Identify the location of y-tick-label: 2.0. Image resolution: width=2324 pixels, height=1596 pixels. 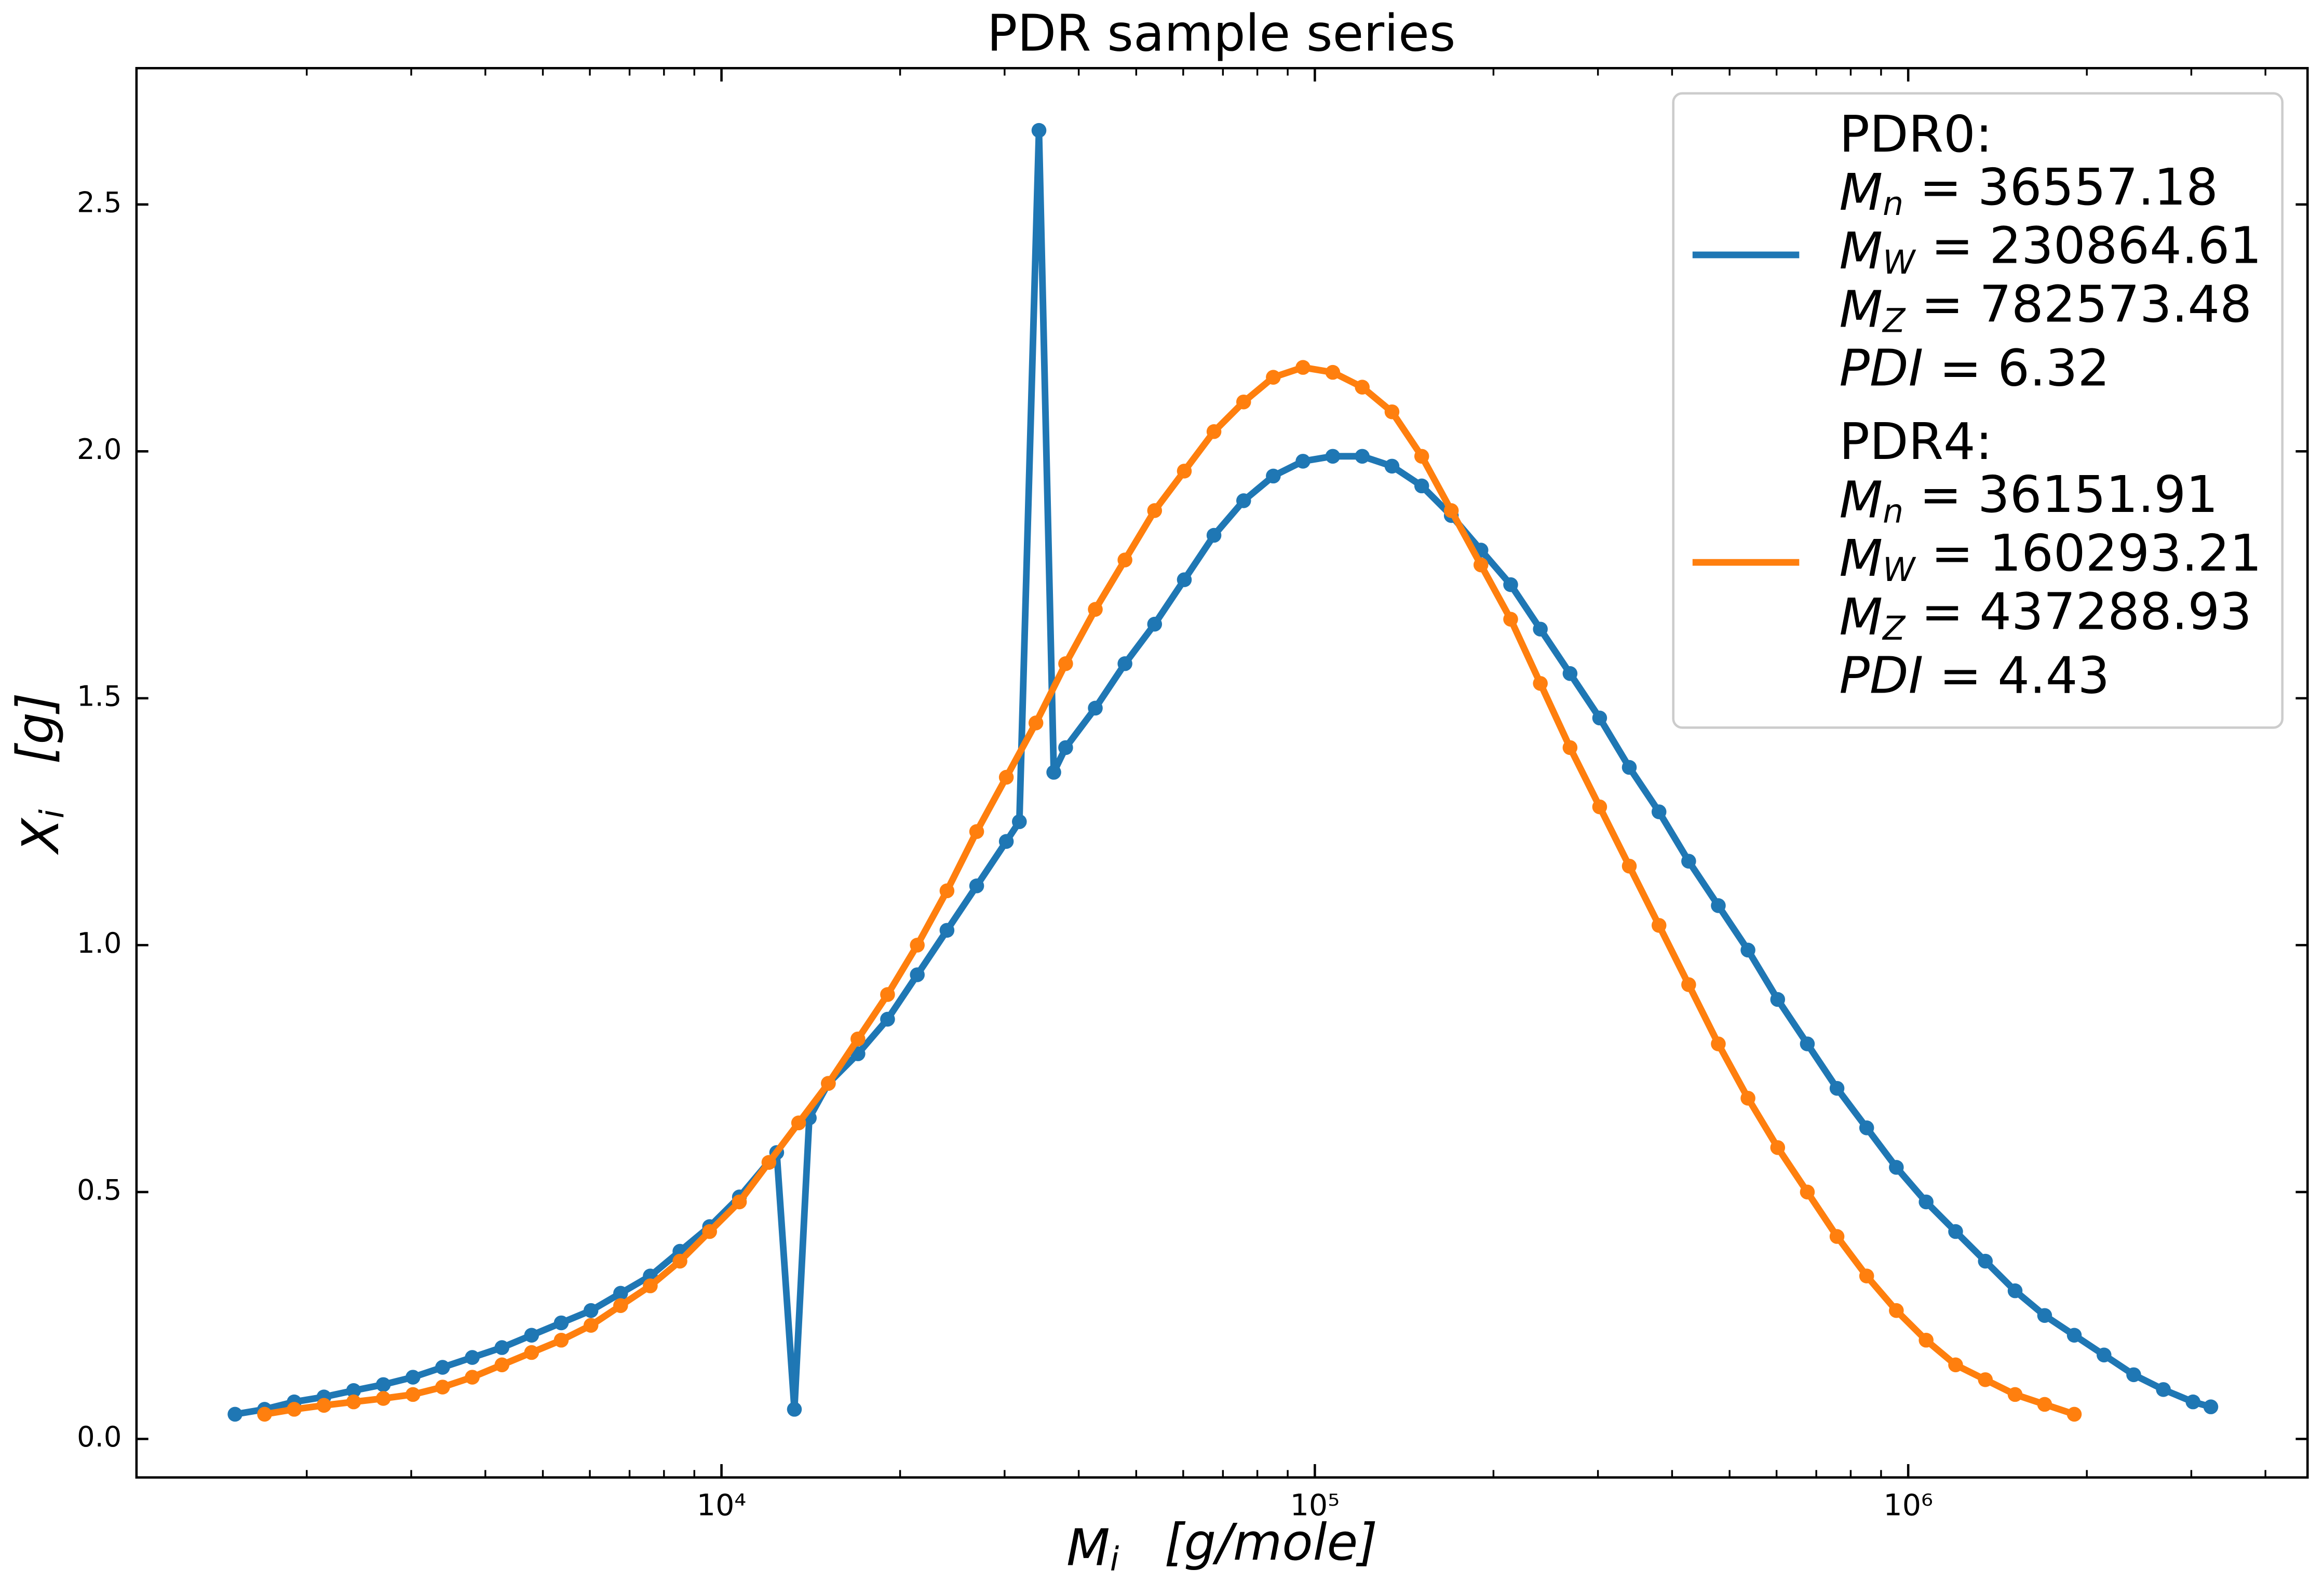
(99, 449).